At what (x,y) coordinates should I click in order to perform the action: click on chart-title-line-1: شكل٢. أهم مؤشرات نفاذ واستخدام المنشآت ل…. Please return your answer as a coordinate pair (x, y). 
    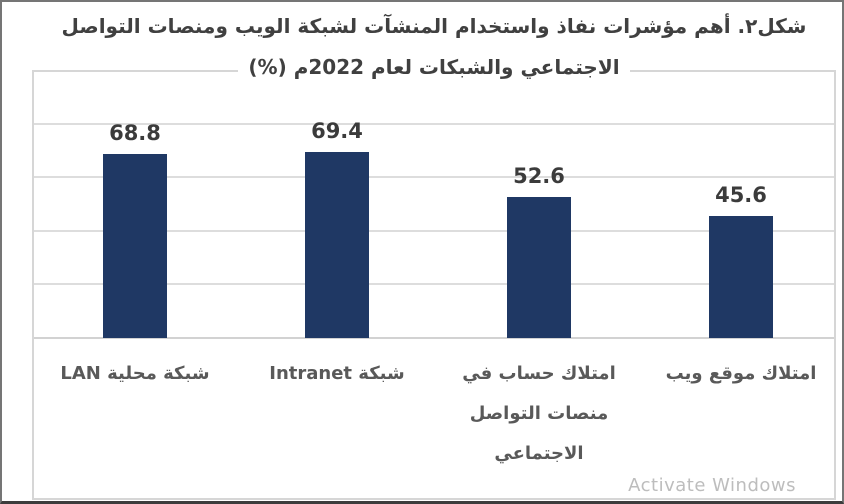
    Looking at the image, I should click on (434, 26).